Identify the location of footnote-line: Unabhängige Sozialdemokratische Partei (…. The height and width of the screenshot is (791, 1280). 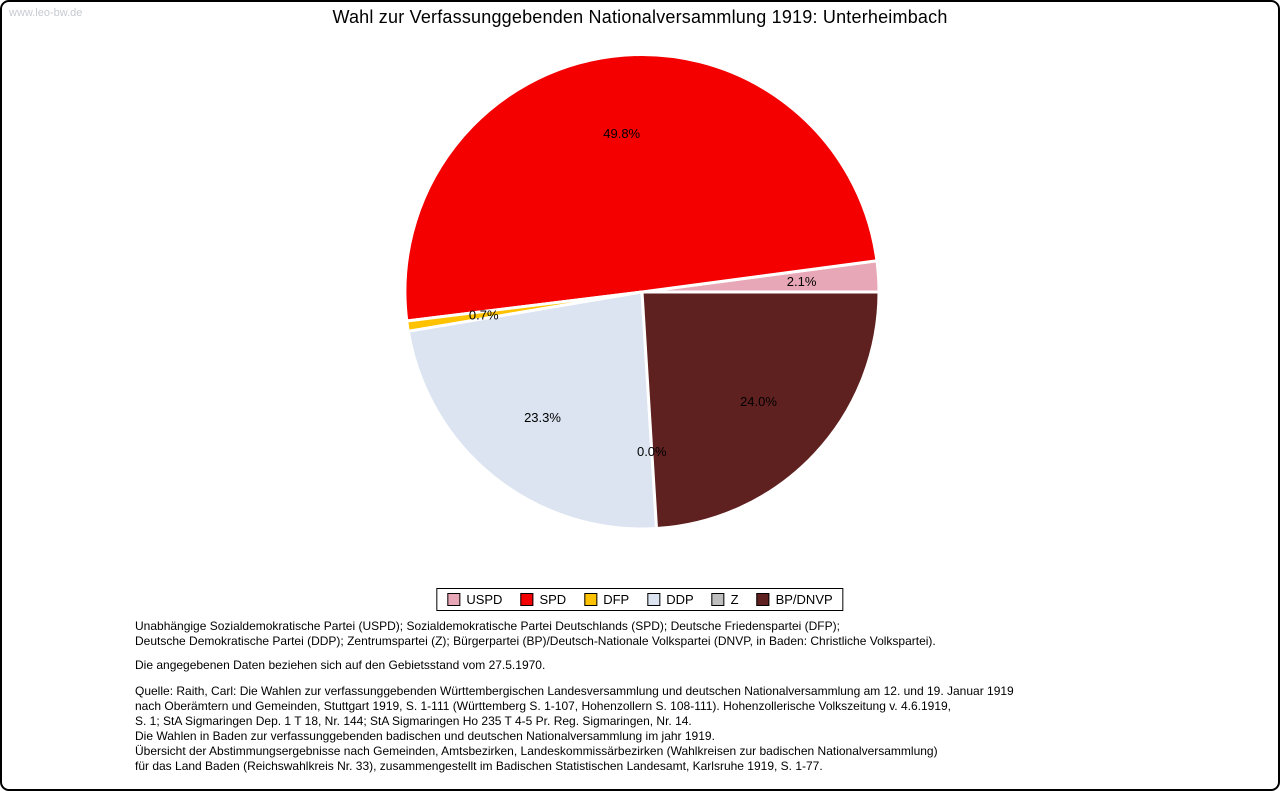
(487, 626).